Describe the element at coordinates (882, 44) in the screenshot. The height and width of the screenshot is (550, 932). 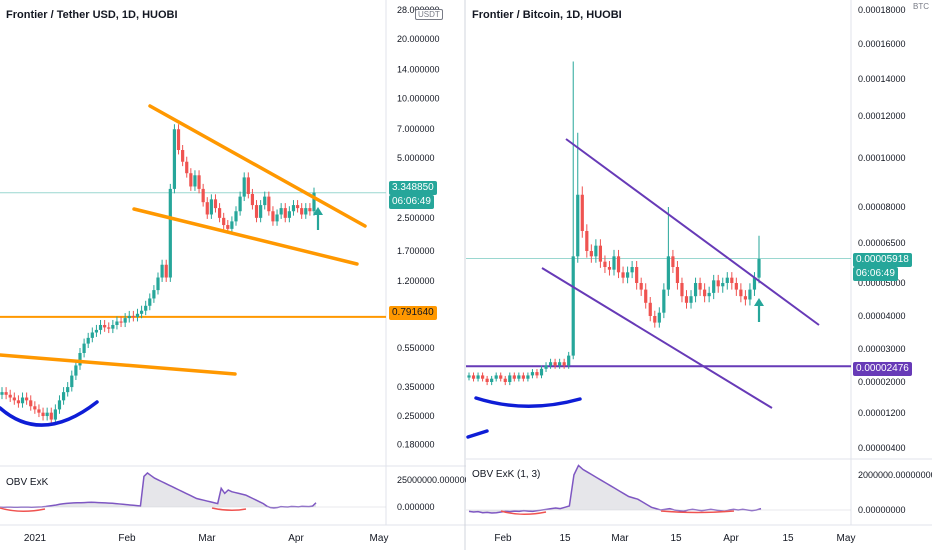
I see `right-ytick-label: 0.00016000` at that location.